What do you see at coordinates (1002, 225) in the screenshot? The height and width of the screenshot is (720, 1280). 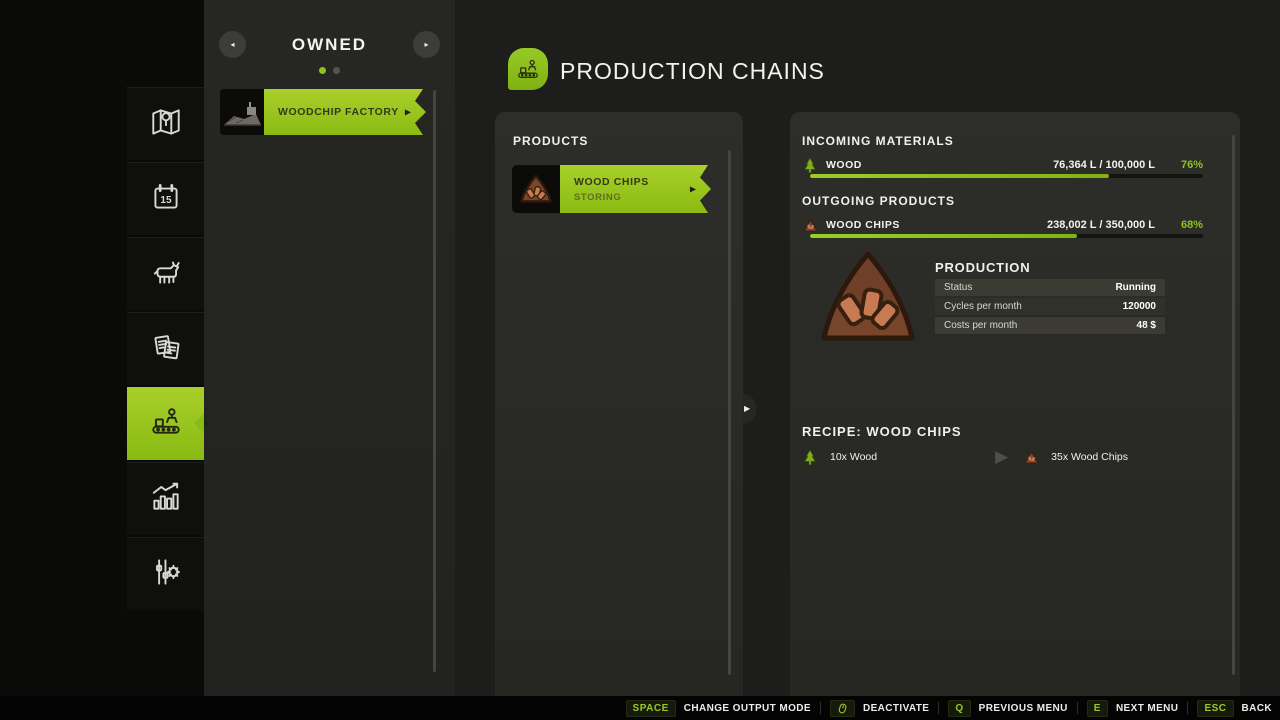 I see `outgoing-product-row: WOOD CHIPS 238,002 L / 350,000 L 68%` at bounding box center [1002, 225].